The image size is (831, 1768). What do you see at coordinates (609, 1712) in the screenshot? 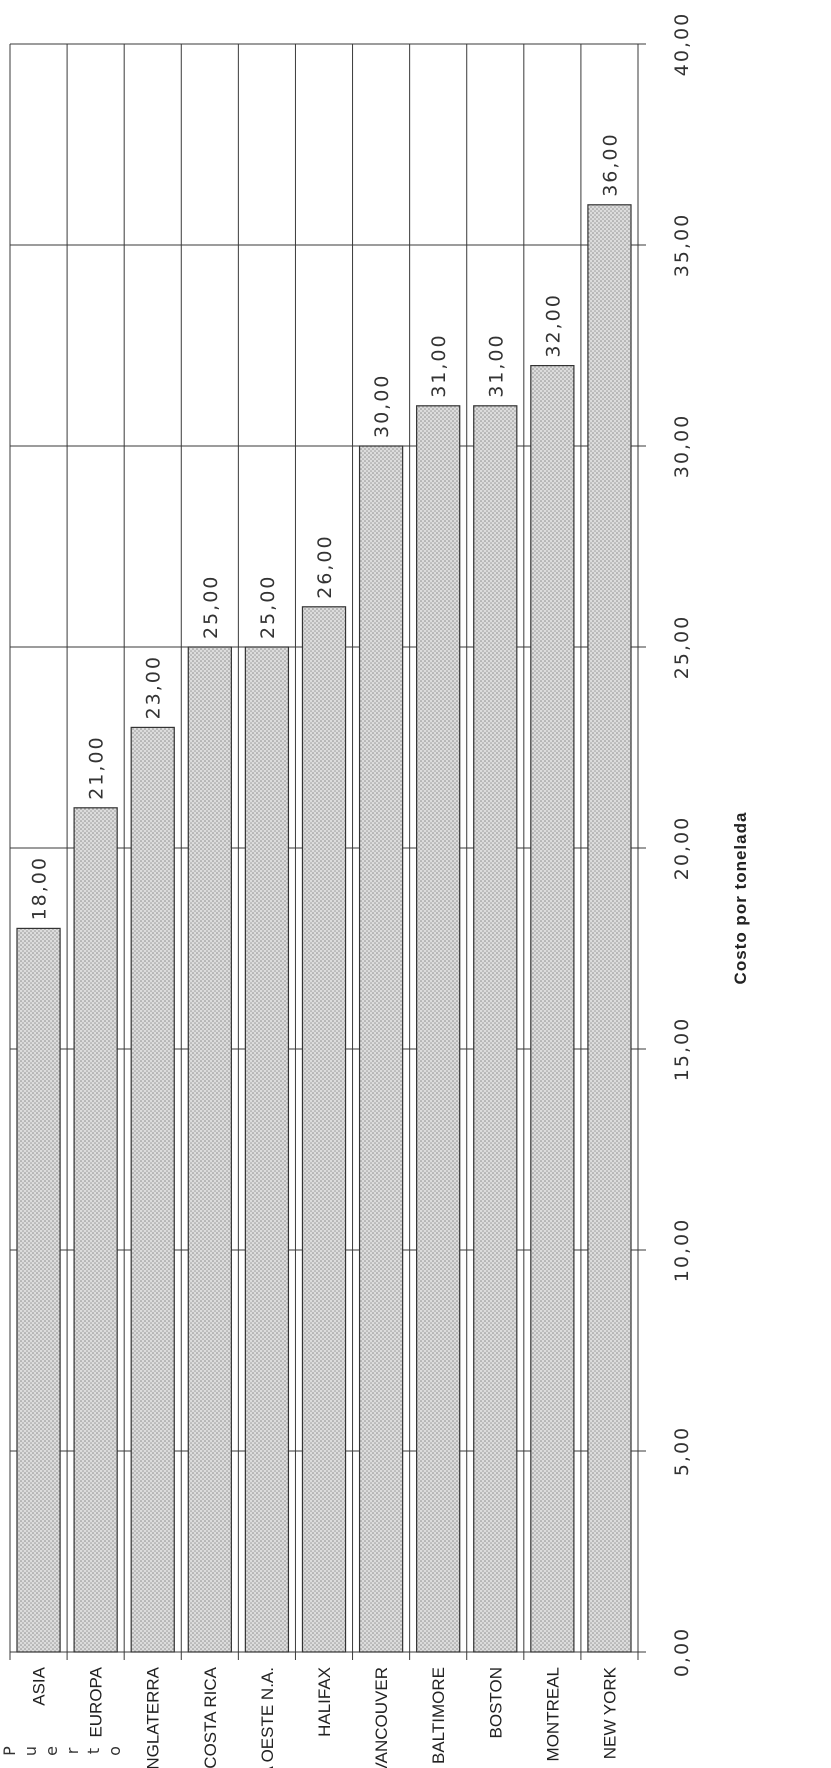
I see `category-label-10: NEW YORK` at bounding box center [609, 1712].